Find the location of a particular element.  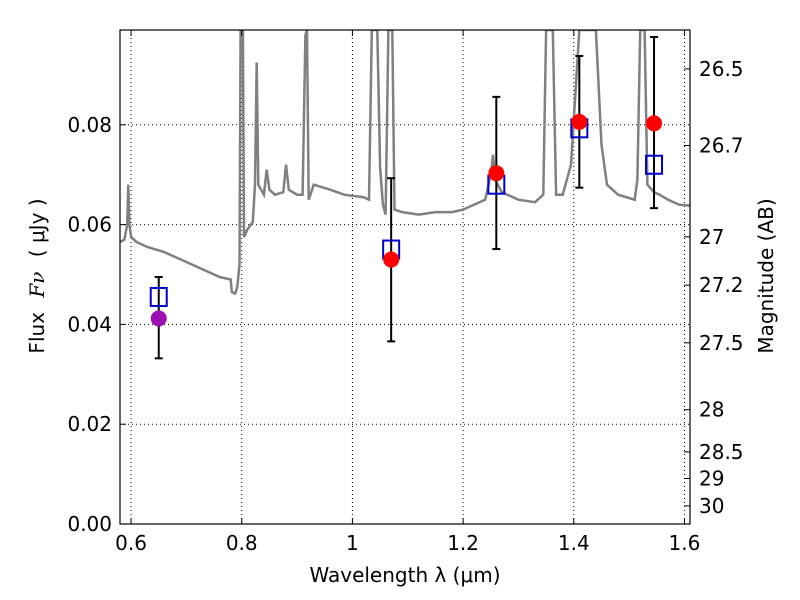

right-tick-label: 29 is located at coordinates (711, 478).